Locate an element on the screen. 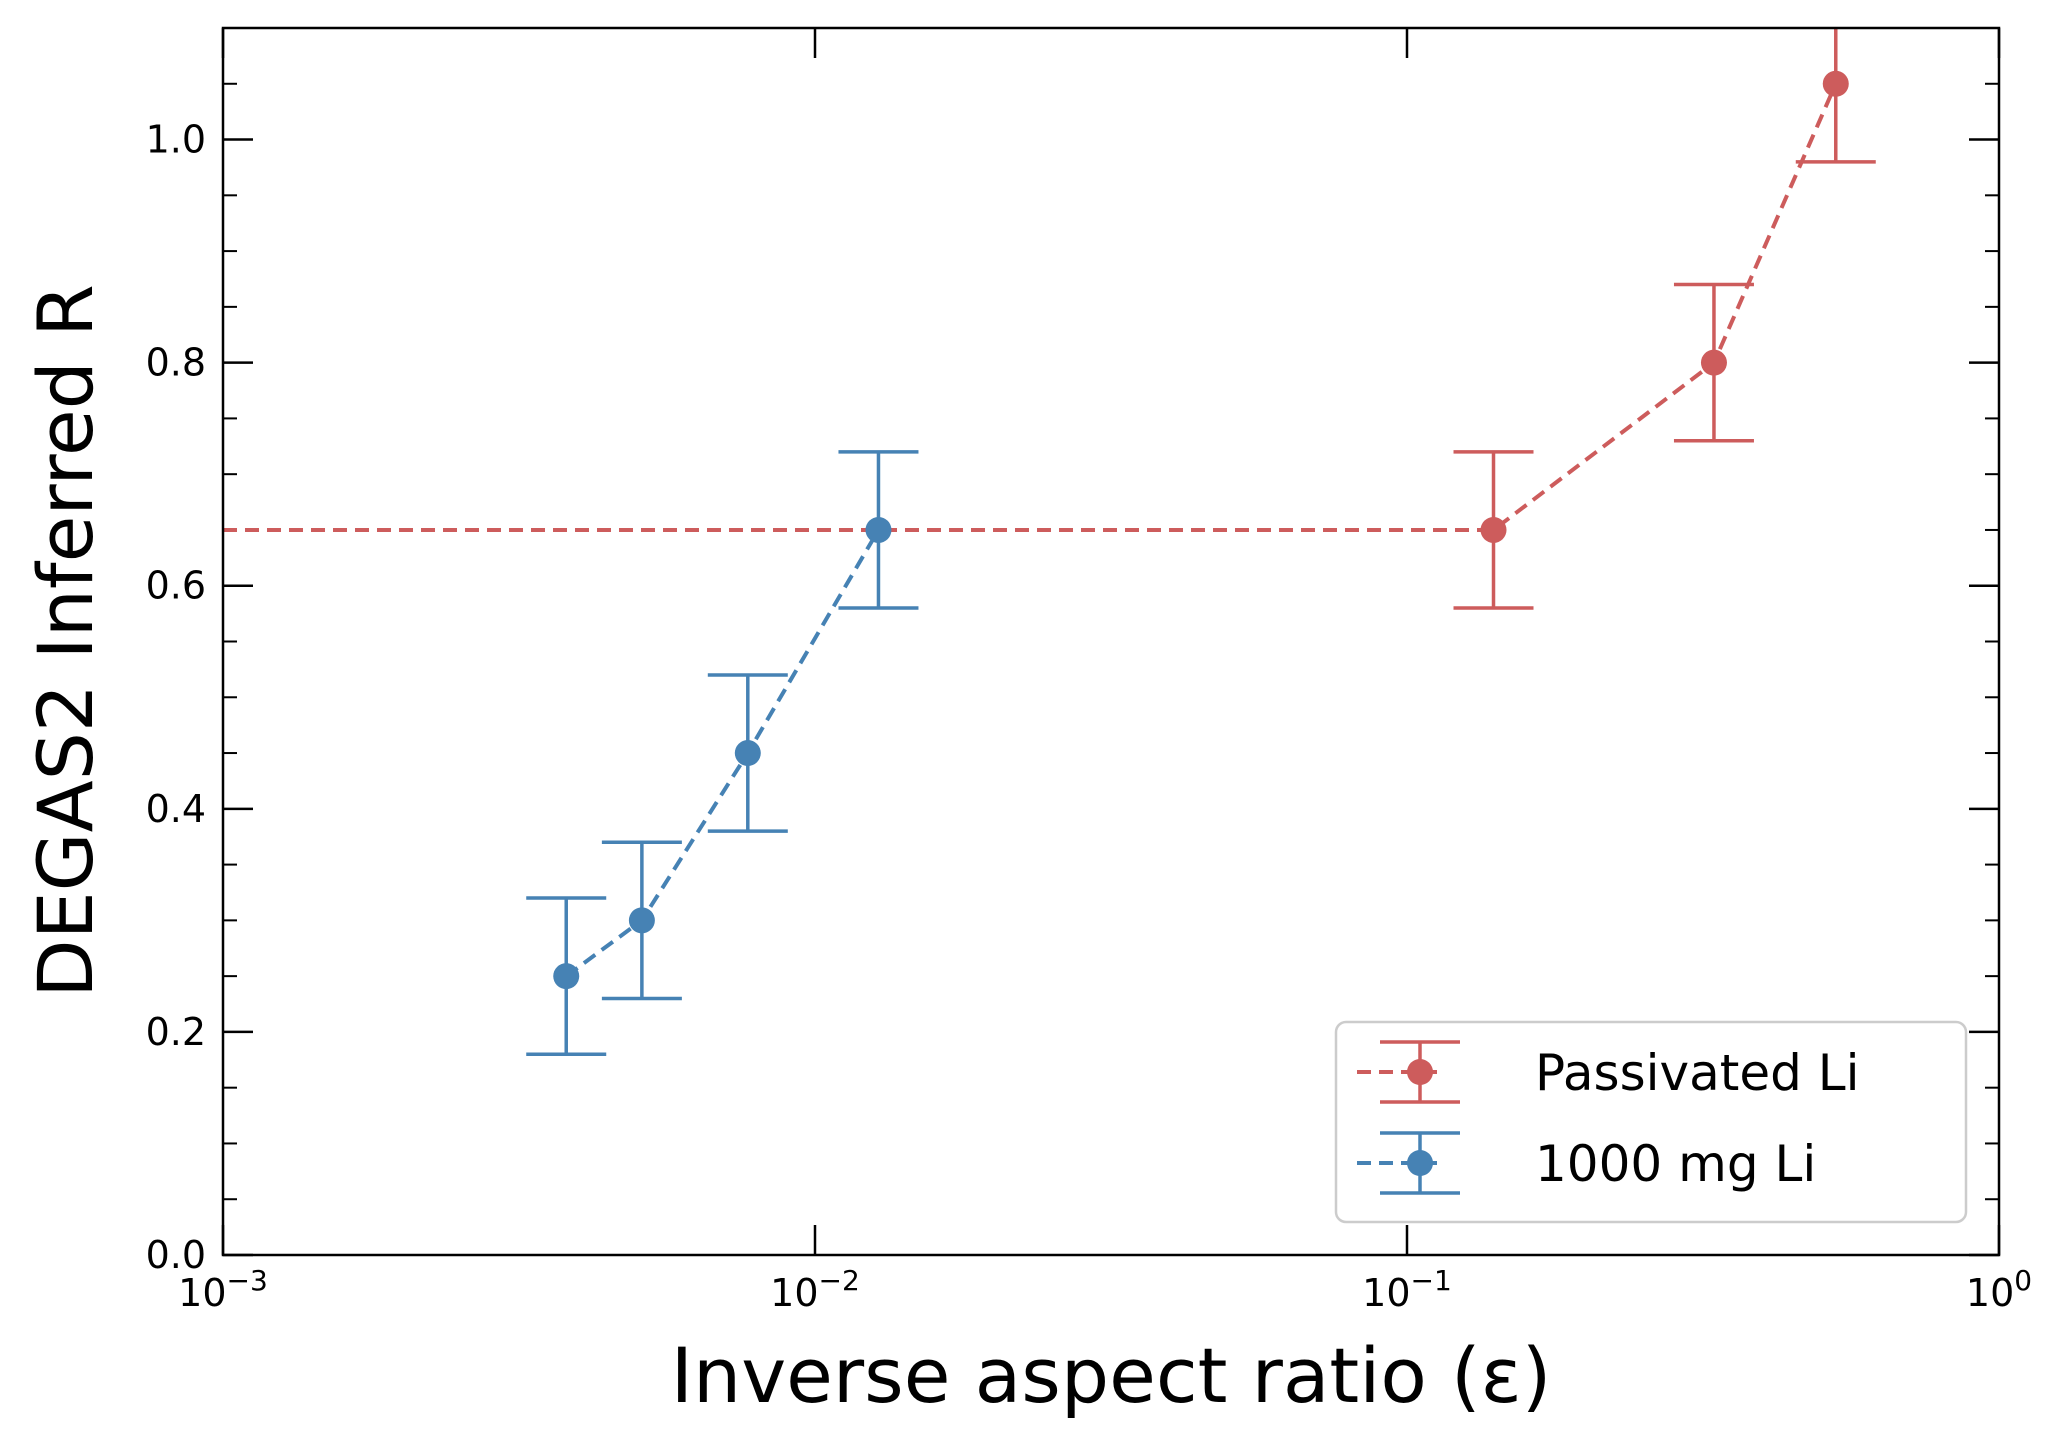 The height and width of the screenshot is (1448, 2065). x-tick-label: 10⁻² is located at coordinates (815, 1289).